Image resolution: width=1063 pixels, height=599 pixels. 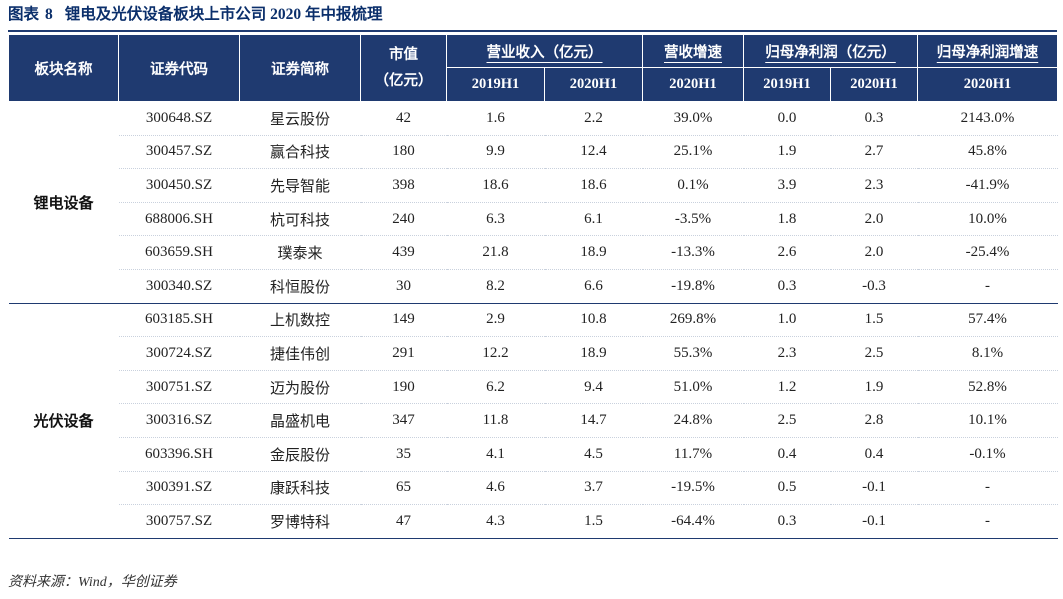 What do you see at coordinates (63, 420) in the screenshot?
I see `sector-label: 光伏设备` at bounding box center [63, 420].